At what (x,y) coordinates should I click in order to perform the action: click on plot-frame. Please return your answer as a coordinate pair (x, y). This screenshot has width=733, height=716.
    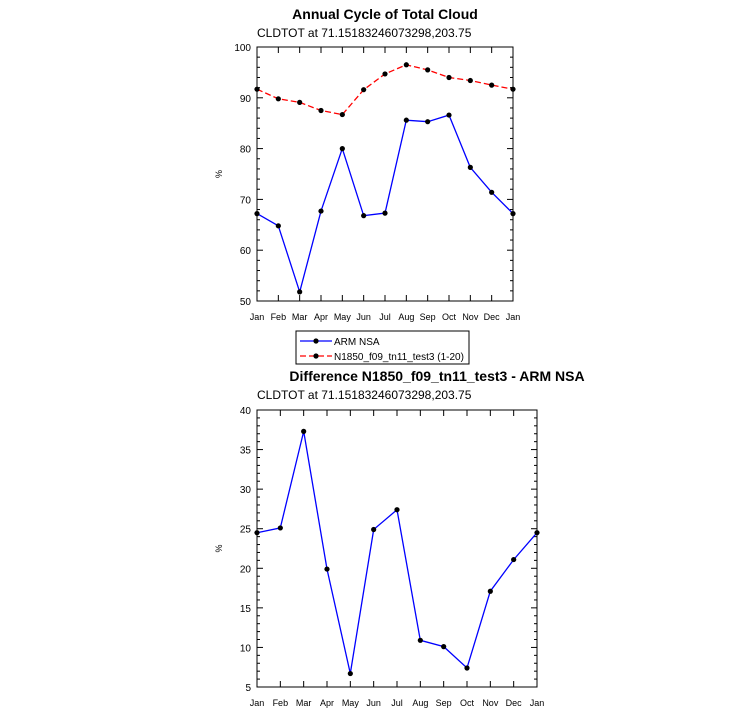
    Looking at the image, I should click on (385, 174).